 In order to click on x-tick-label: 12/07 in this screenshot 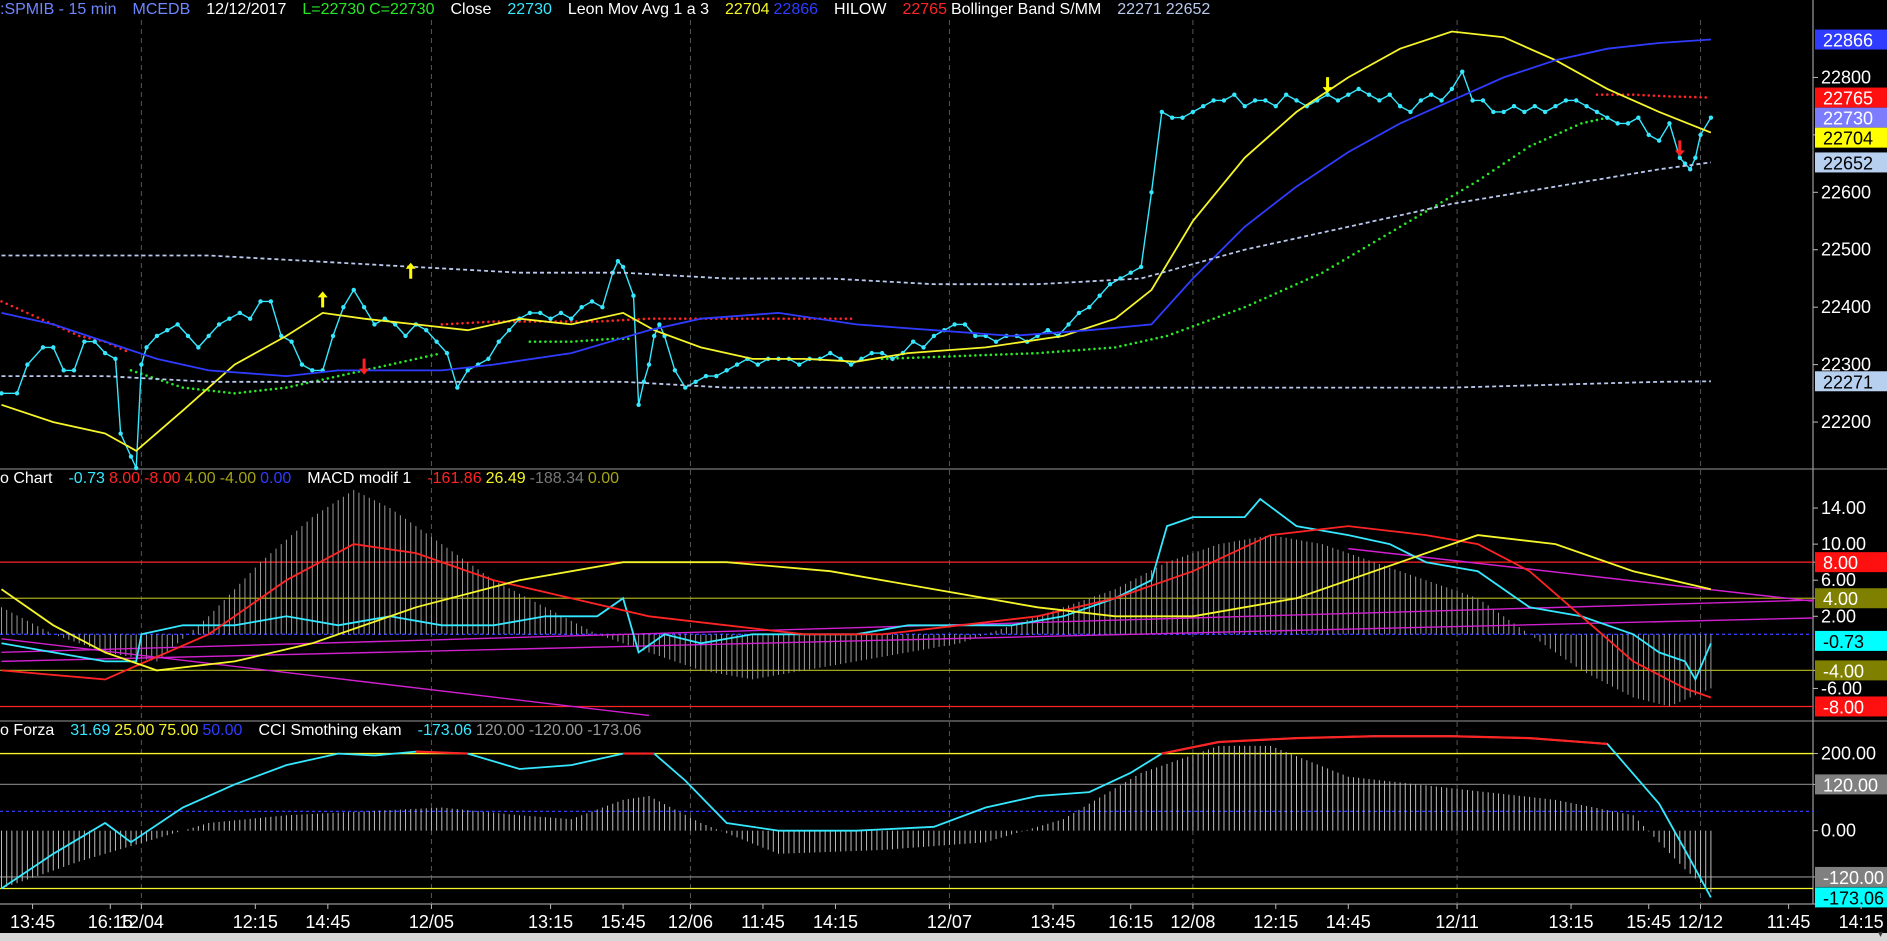, I will do `click(949, 922)`.